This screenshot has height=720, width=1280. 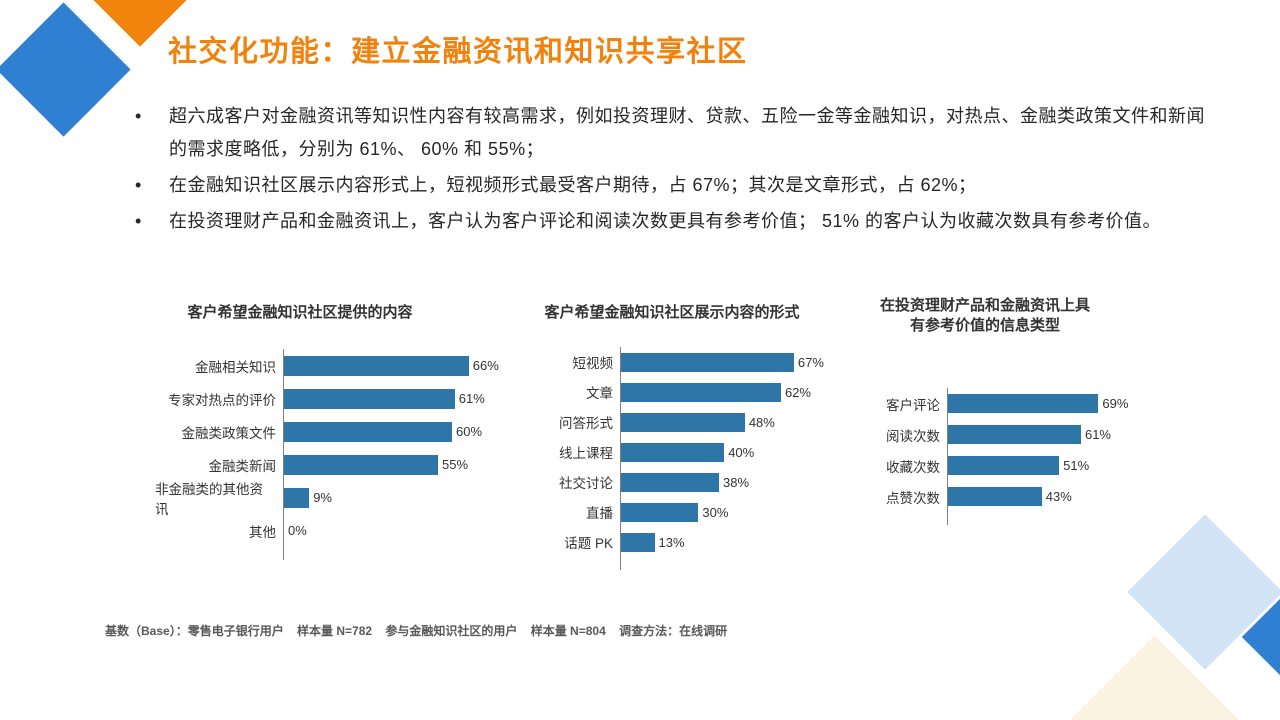 I want to click on value-label: 62%, so click(x=797, y=392).